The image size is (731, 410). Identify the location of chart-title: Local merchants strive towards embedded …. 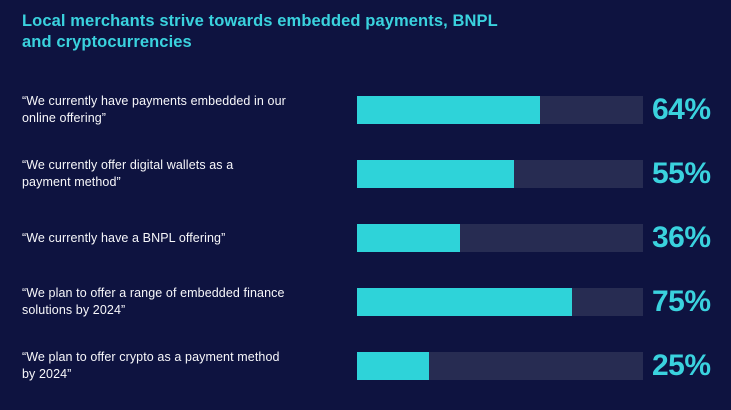
(365, 26).